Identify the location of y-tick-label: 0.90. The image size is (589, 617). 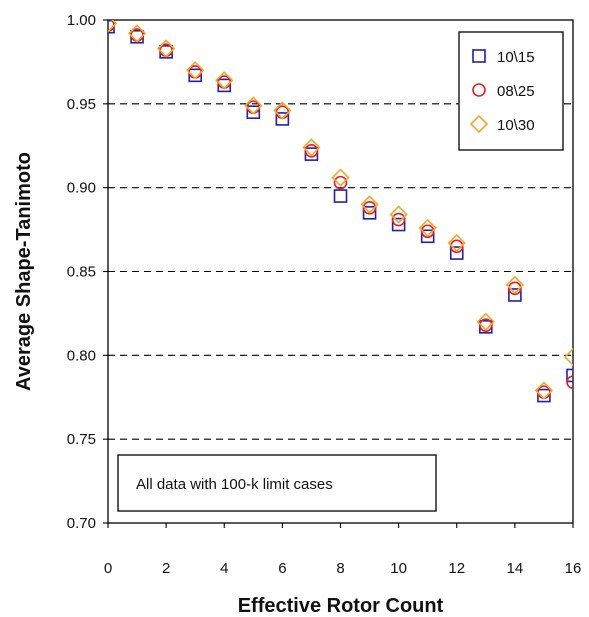
(81, 188).